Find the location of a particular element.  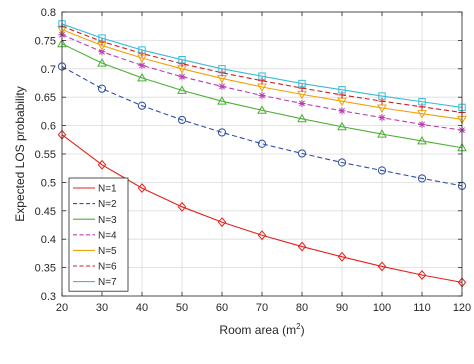

y-tick-label: 0.5 is located at coordinates (48, 183).